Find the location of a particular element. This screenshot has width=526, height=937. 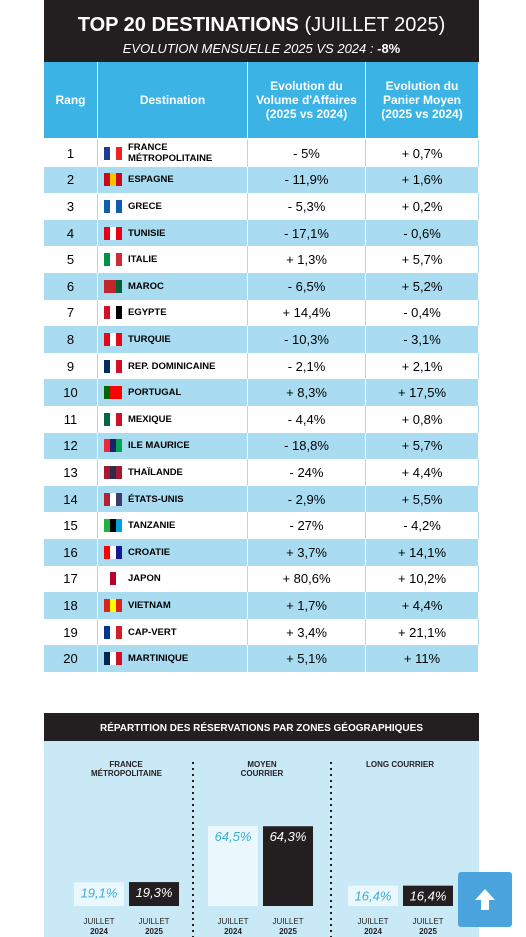

cell-text: + 5,2% is located at coordinates (422, 286).